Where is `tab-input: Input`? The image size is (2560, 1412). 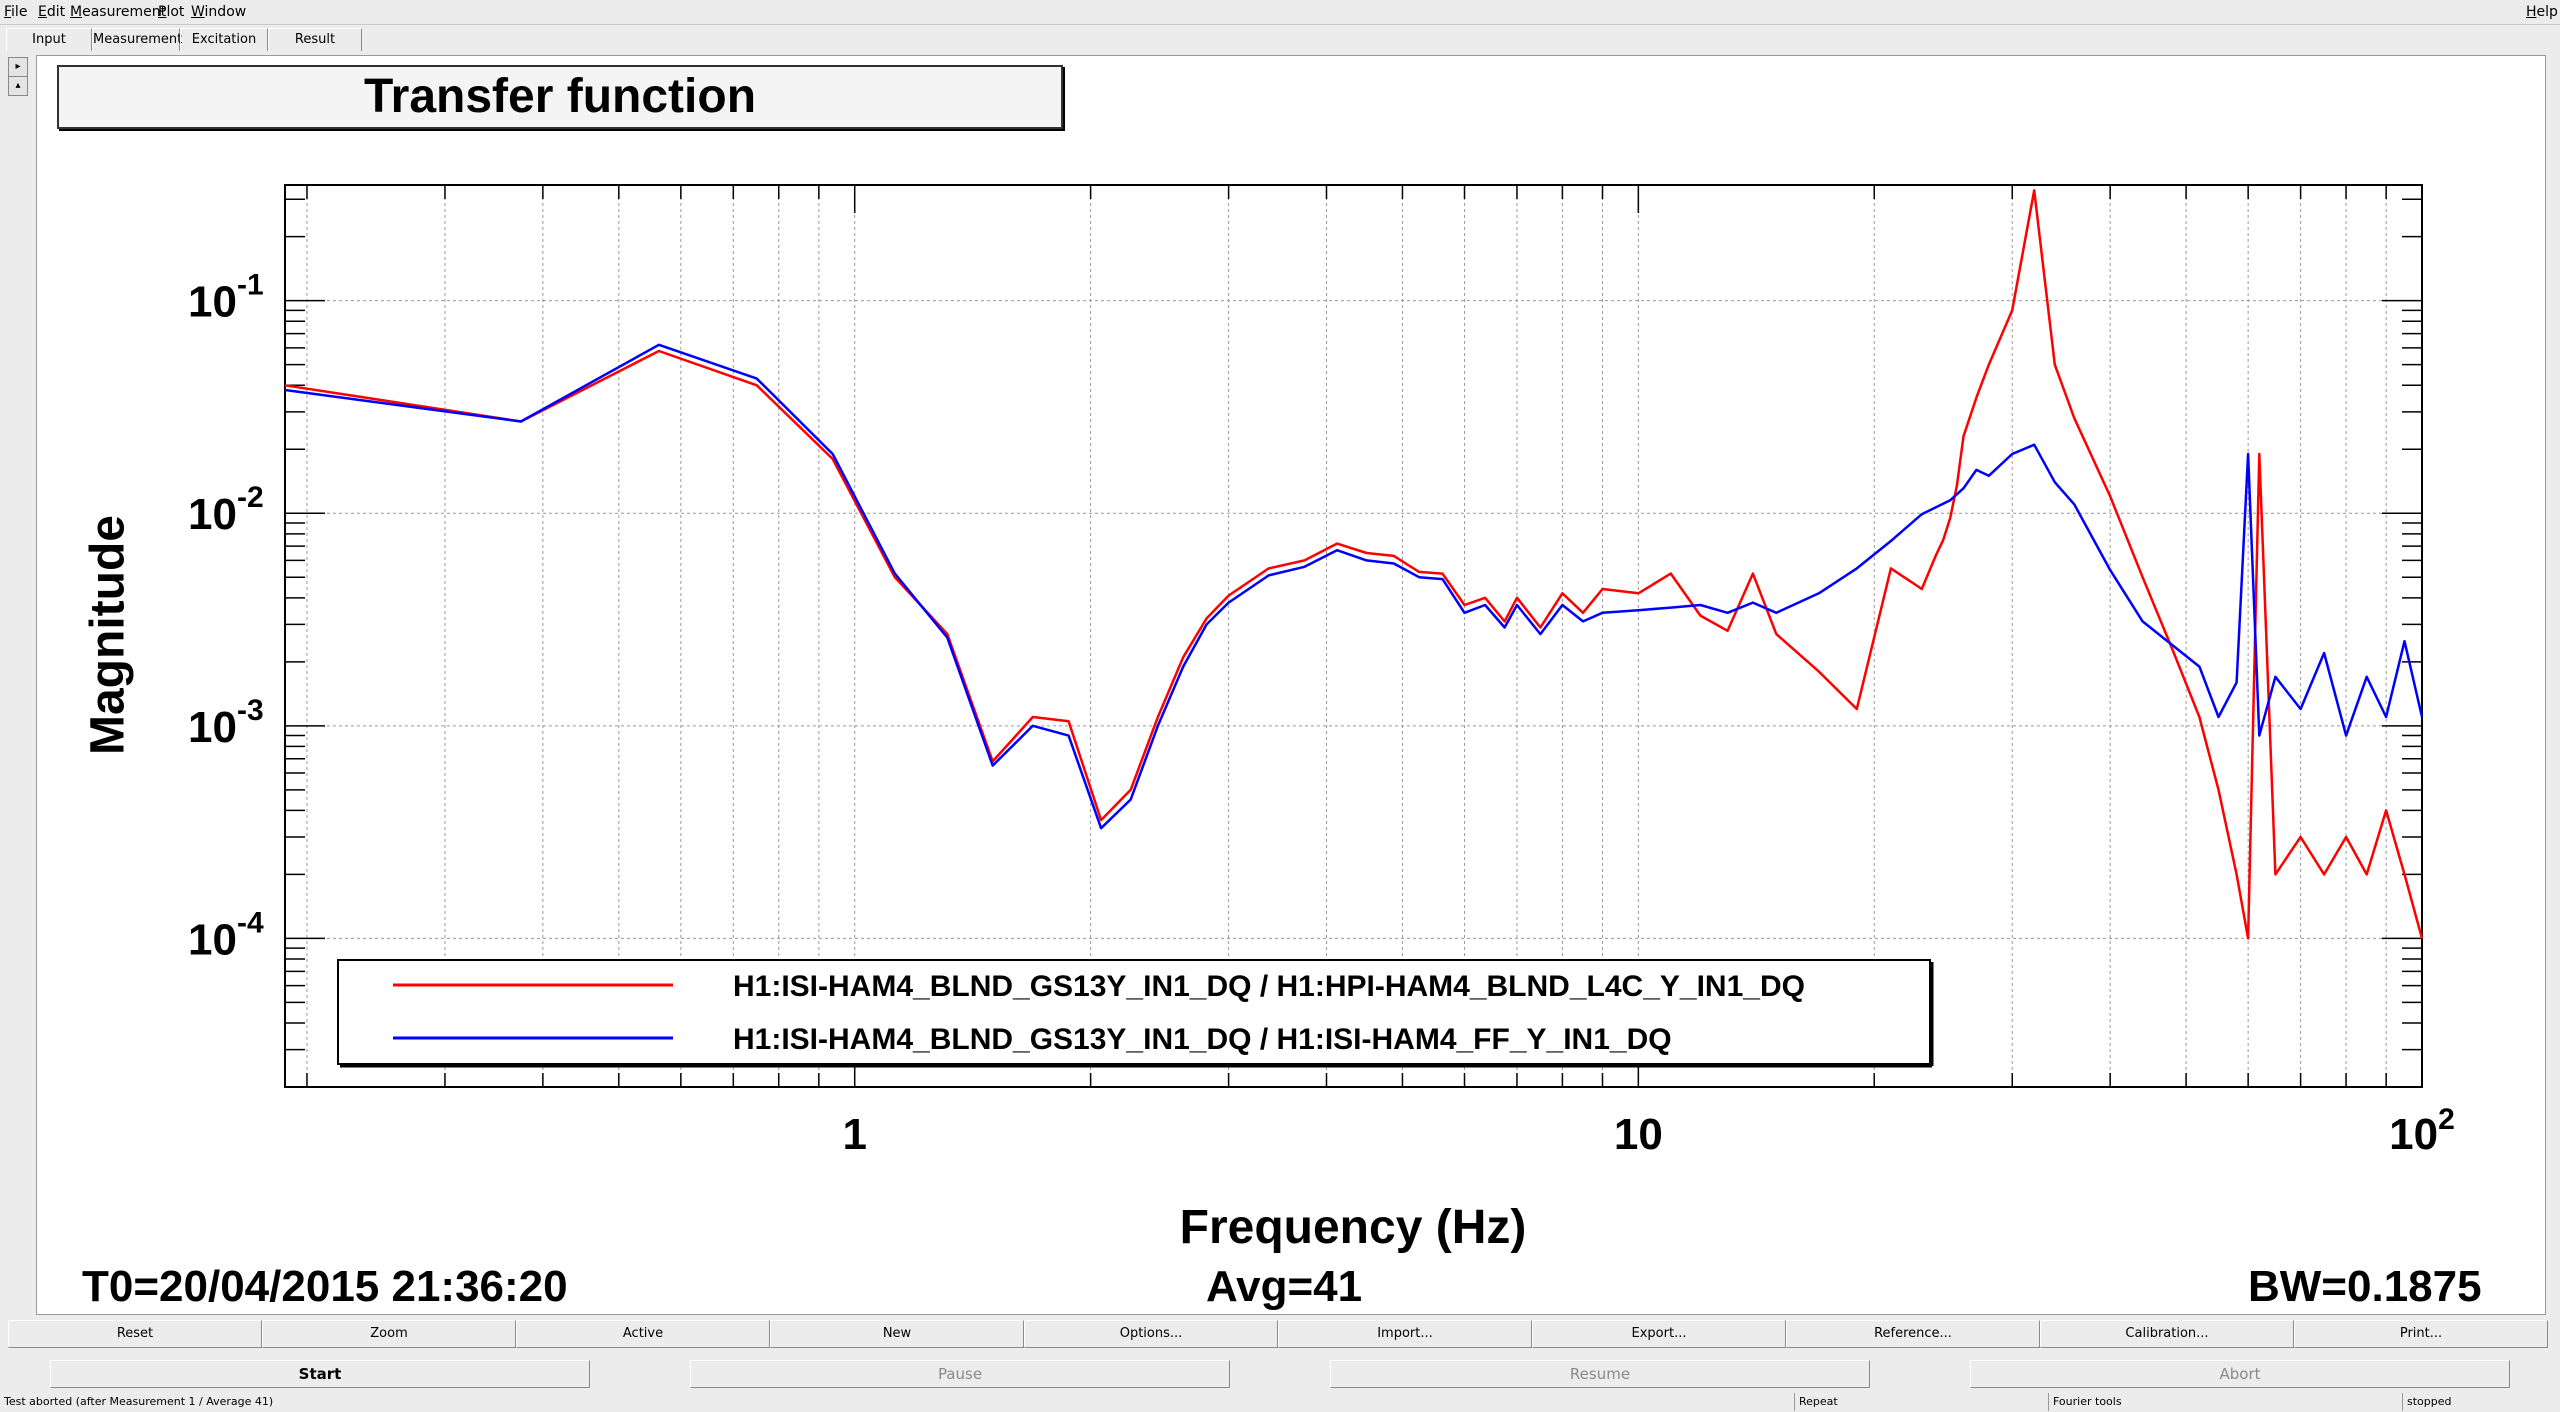
tab-input: Input is located at coordinates (49, 39).